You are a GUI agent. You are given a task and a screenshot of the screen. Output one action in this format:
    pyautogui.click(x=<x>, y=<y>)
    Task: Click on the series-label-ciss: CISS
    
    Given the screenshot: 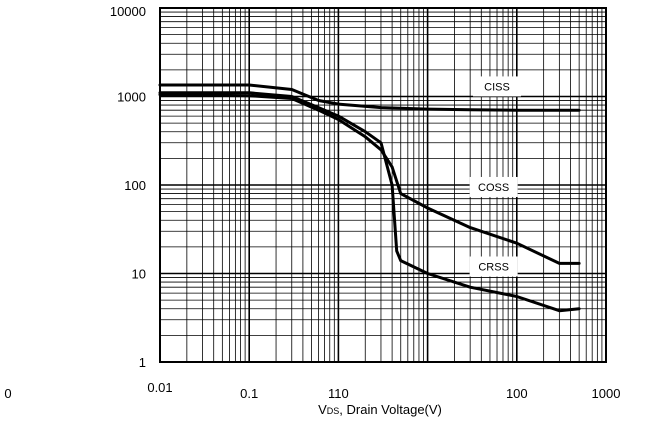 What is the action you would take?
    pyautogui.click(x=497, y=86)
    